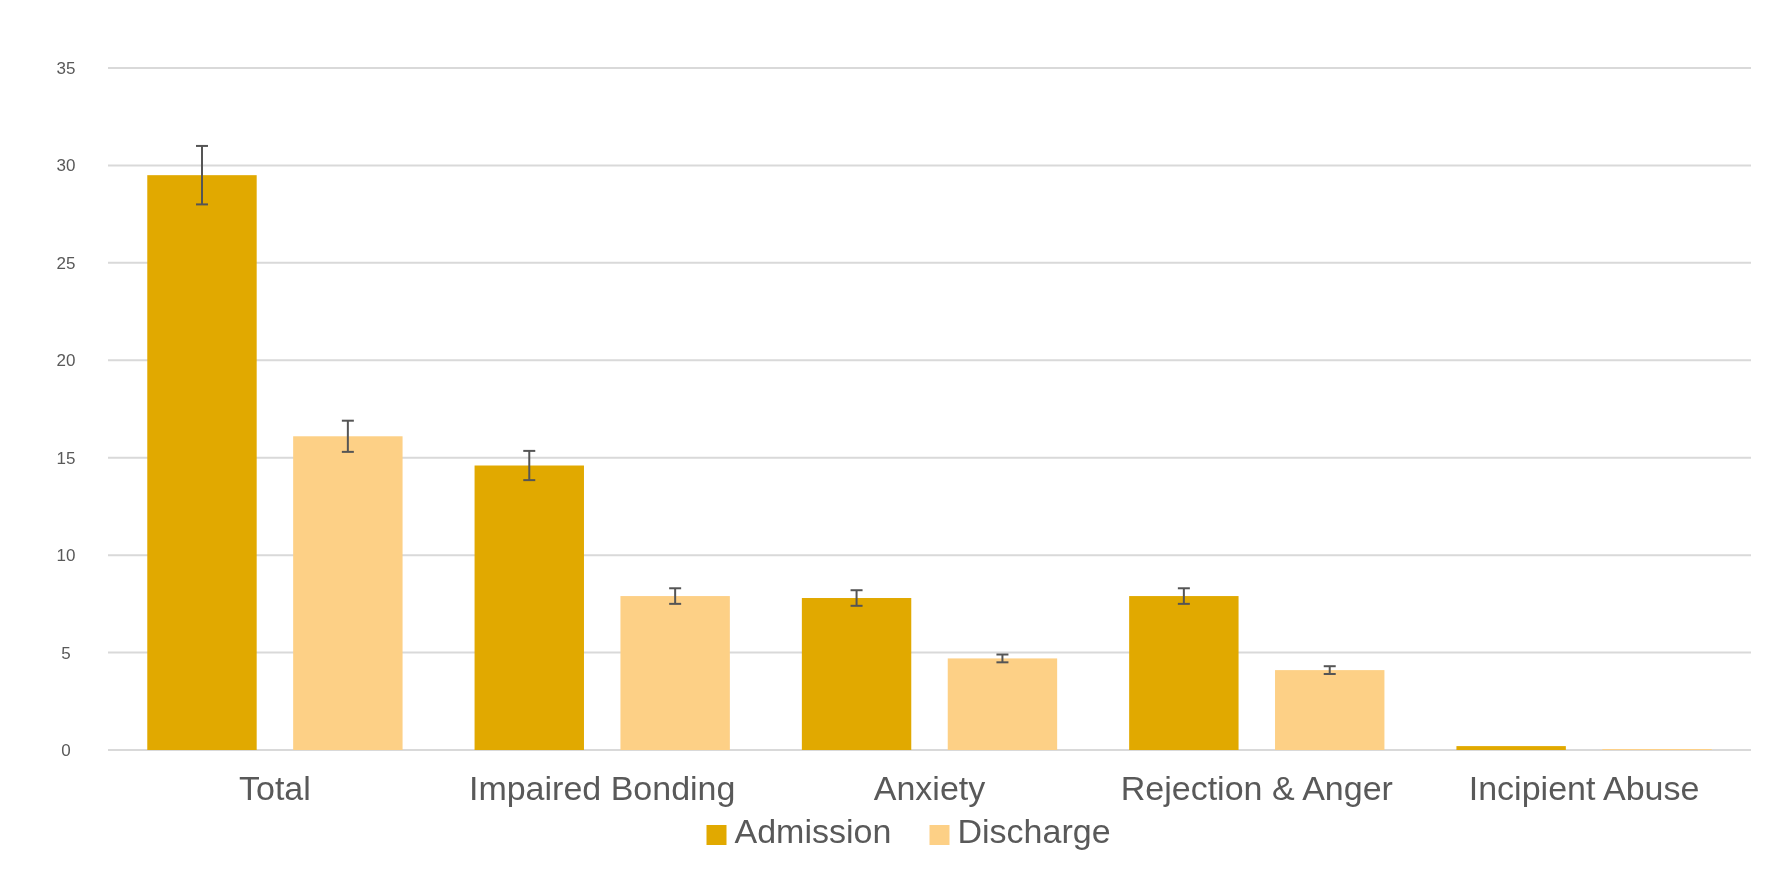  Describe the element at coordinates (66, 263) in the screenshot. I see `y-tick-label: 25` at that location.